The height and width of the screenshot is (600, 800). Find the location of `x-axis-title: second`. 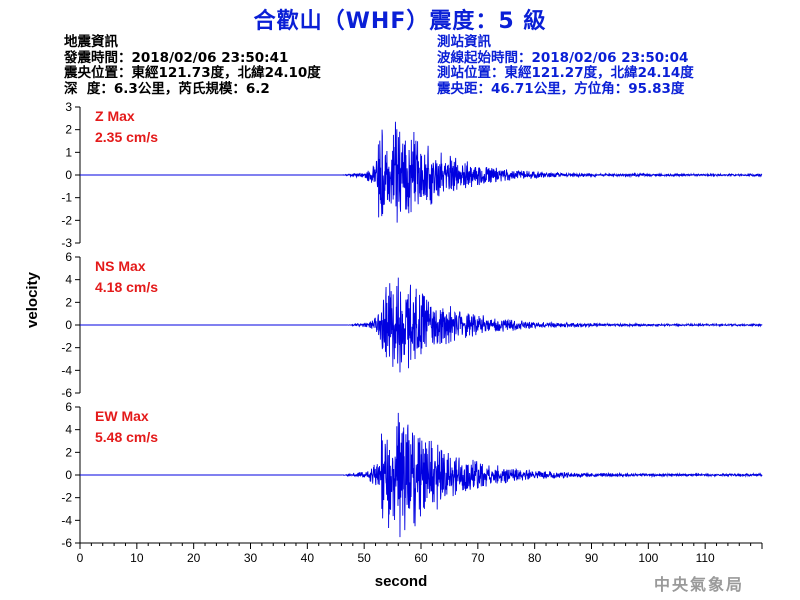

x-axis-title: second is located at coordinates (401, 581).